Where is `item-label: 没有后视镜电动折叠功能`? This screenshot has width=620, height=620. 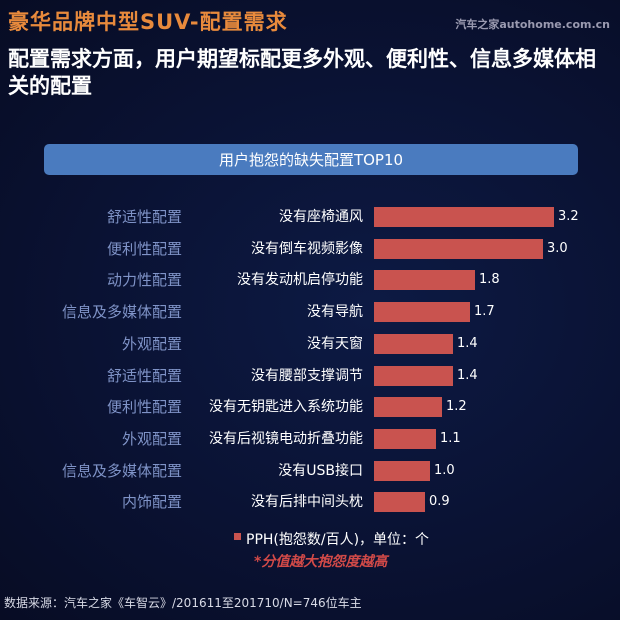 item-label: 没有后视镜电动折叠功能 is located at coordinates (286, 438).